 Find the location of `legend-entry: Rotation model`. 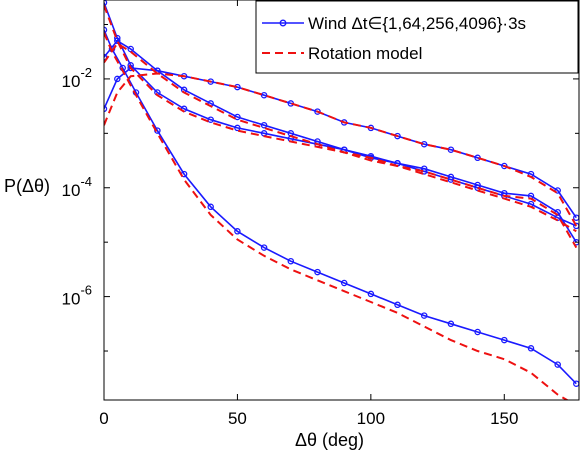

legend-entry: Rotation model is located at coordinates (342, 53).